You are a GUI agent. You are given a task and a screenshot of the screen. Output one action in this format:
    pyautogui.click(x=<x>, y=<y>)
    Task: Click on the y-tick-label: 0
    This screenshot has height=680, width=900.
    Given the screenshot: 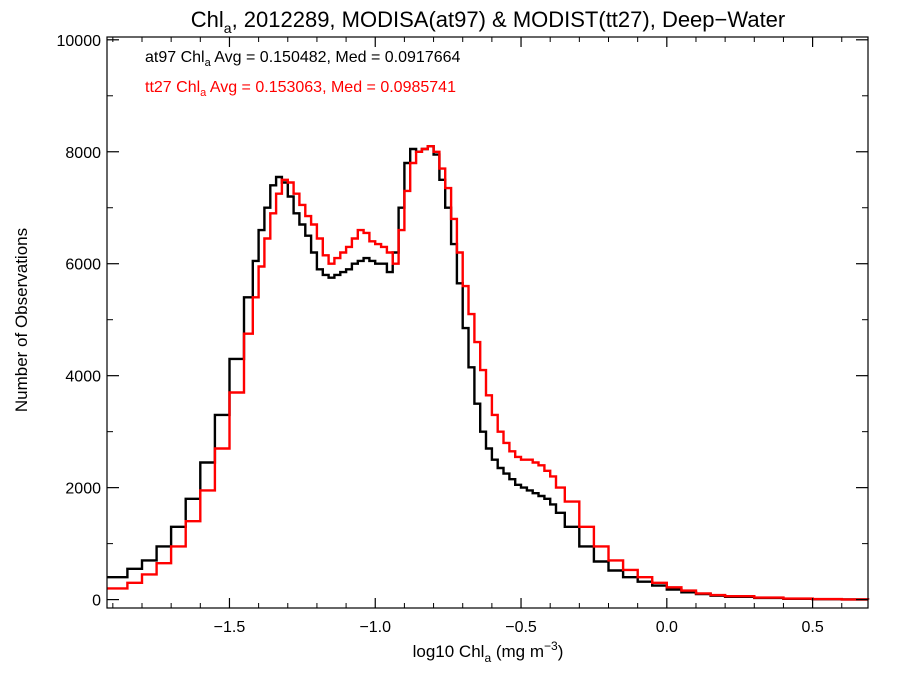 What is the action you would take?
    pyautogui.click(x=96, y=601)
    